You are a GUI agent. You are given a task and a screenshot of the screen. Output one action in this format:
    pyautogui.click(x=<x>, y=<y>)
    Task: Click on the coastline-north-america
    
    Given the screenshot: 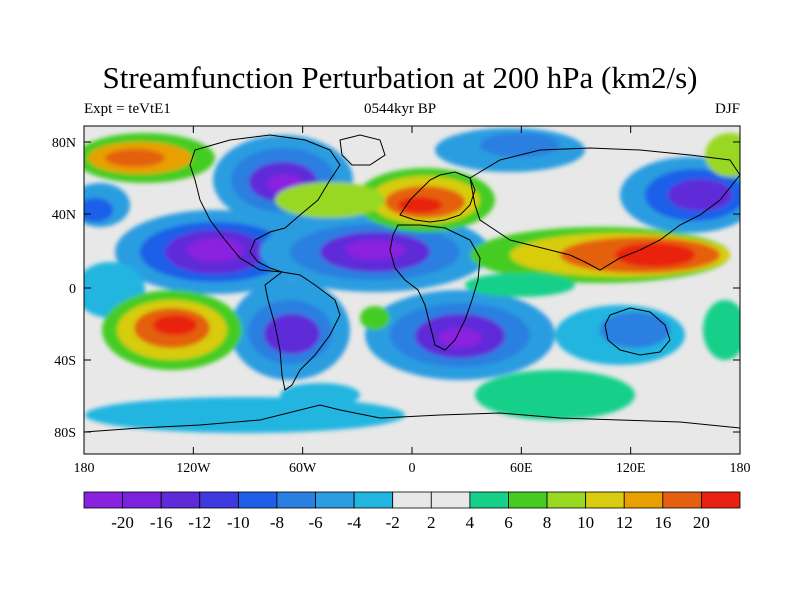 What is the action you would take?
    pyautogui.click(x=265, y=203)
    